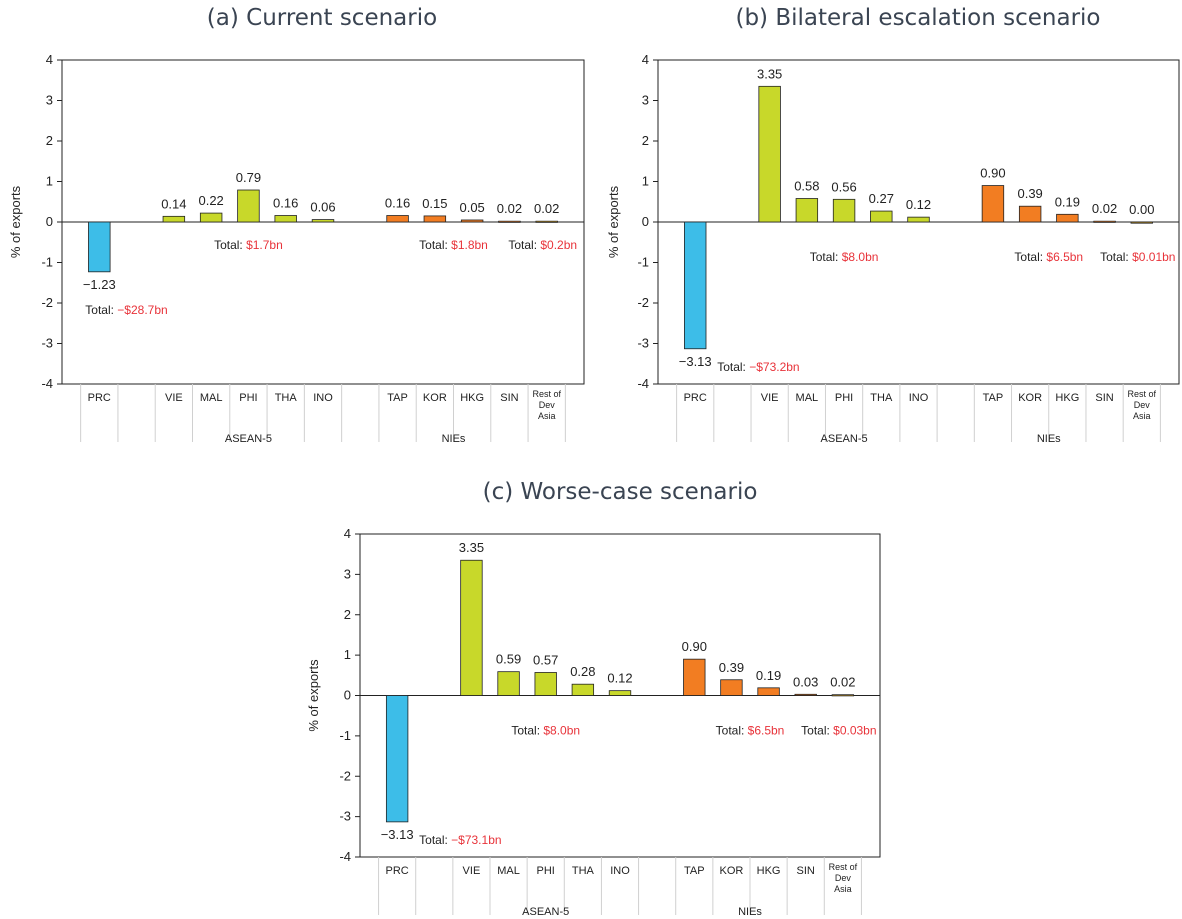  I want to click on data-label: 0.19, so click(768, 675).